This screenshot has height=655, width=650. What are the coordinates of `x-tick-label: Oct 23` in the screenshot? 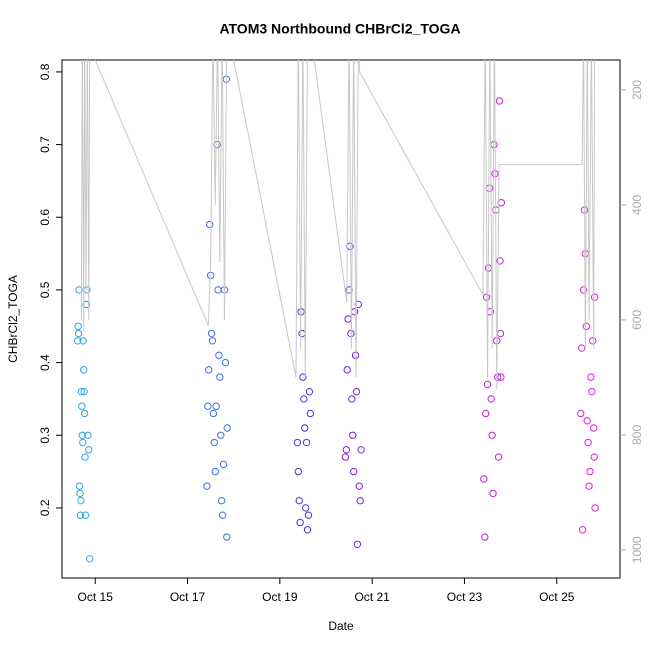 It's located at (465, 597).